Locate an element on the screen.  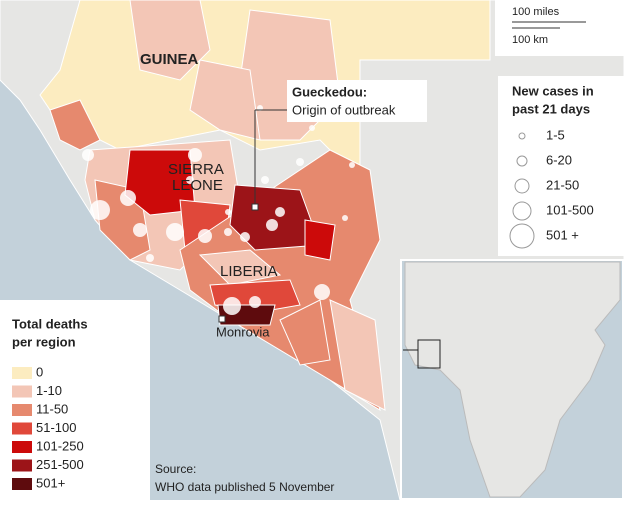
city-label: Monrovia is located at coordinates (243, 331).